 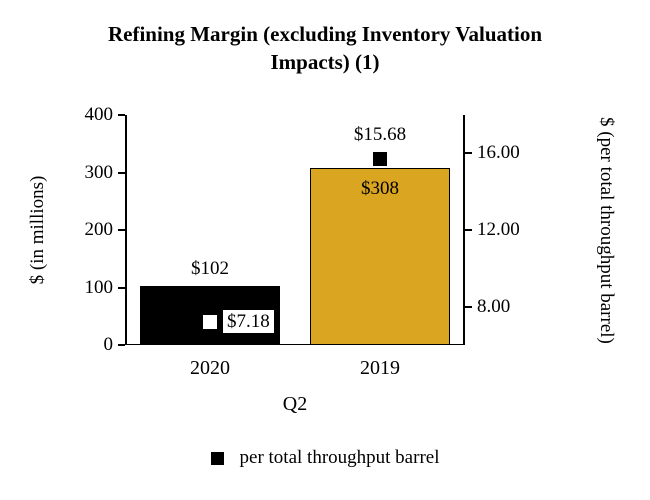 What do you see at coordinates (494, 306) in the screenshot?
I see `right-tick-label: 8.00` at bounding box center [494, 306].